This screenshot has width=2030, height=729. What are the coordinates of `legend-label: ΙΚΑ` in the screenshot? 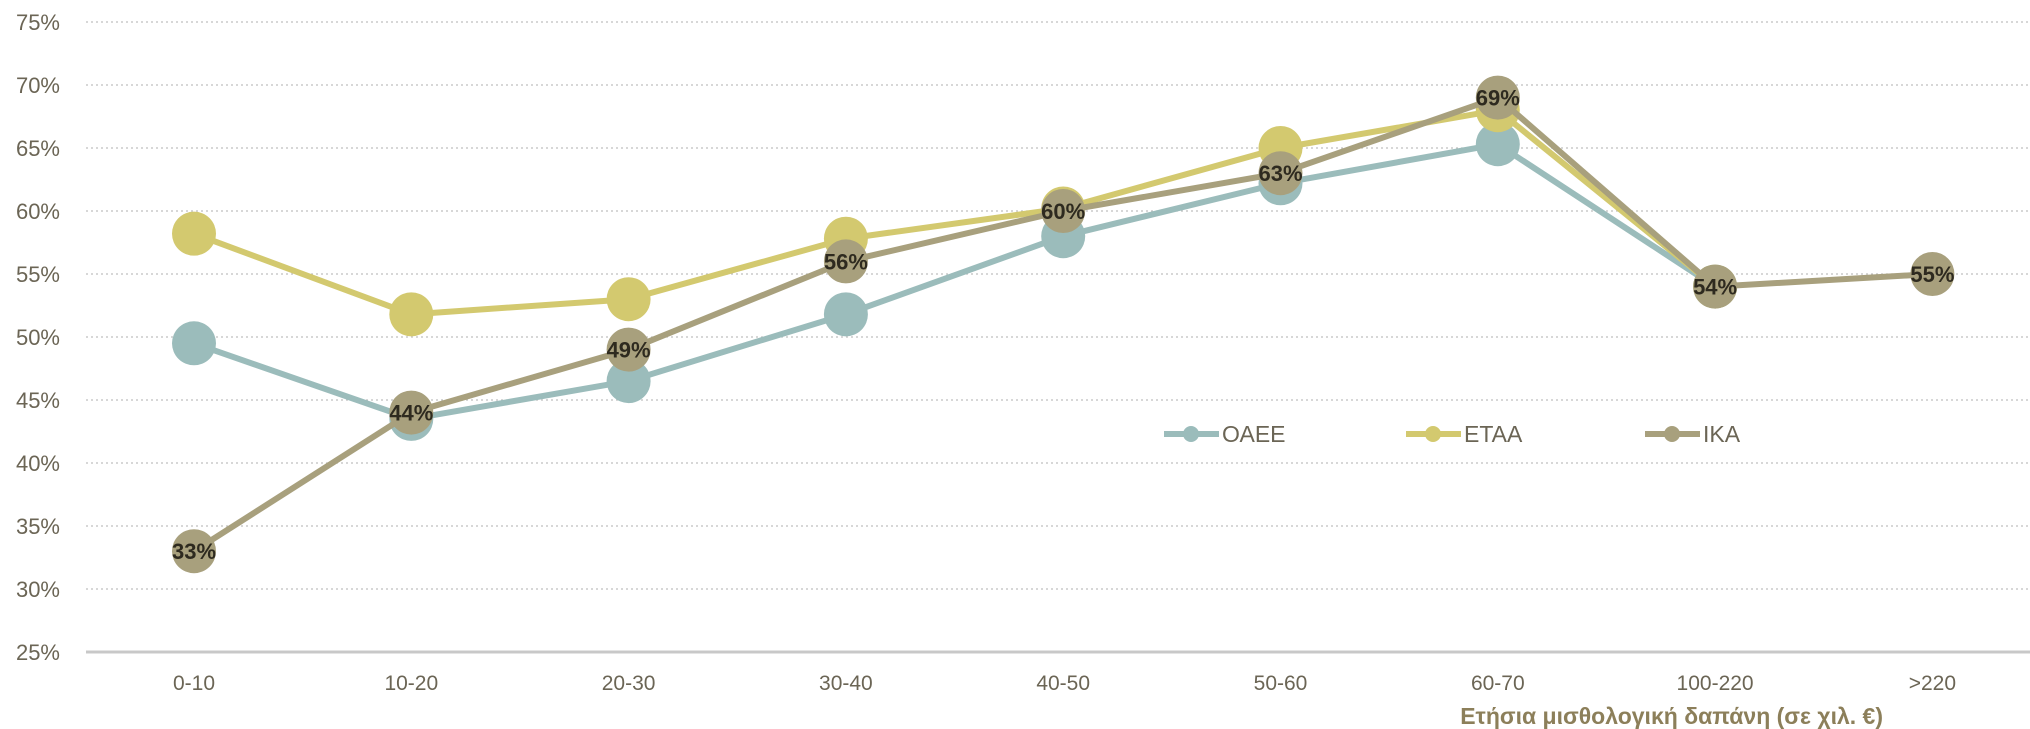 It's located at (1722, 434).